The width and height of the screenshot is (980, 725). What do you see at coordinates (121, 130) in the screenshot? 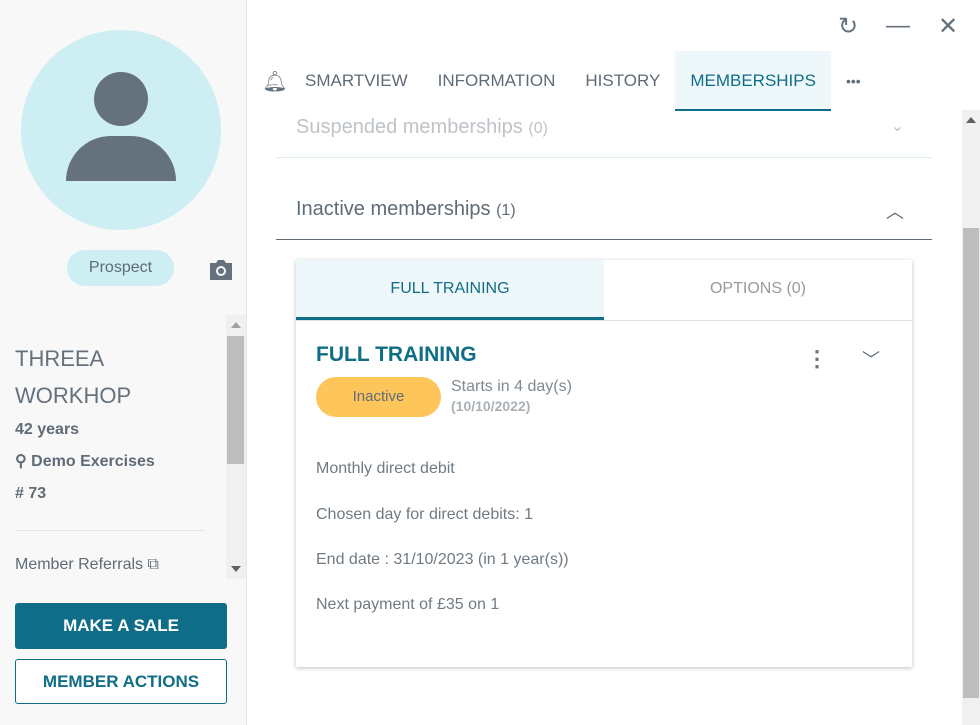
I see `avatar` at bounding box center [121, 130].